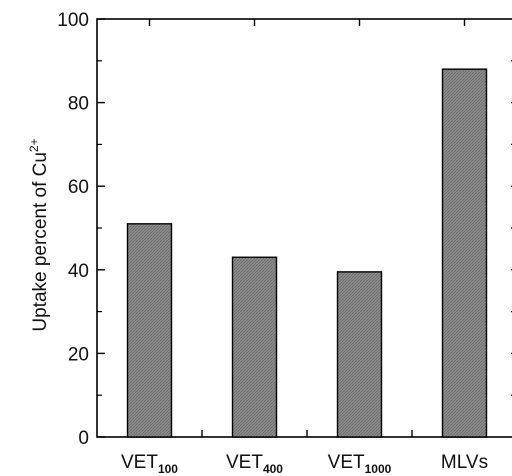 This screenshot has height=476, width=512. I want to click on x-category-label: MLVs, so click(464, 462).